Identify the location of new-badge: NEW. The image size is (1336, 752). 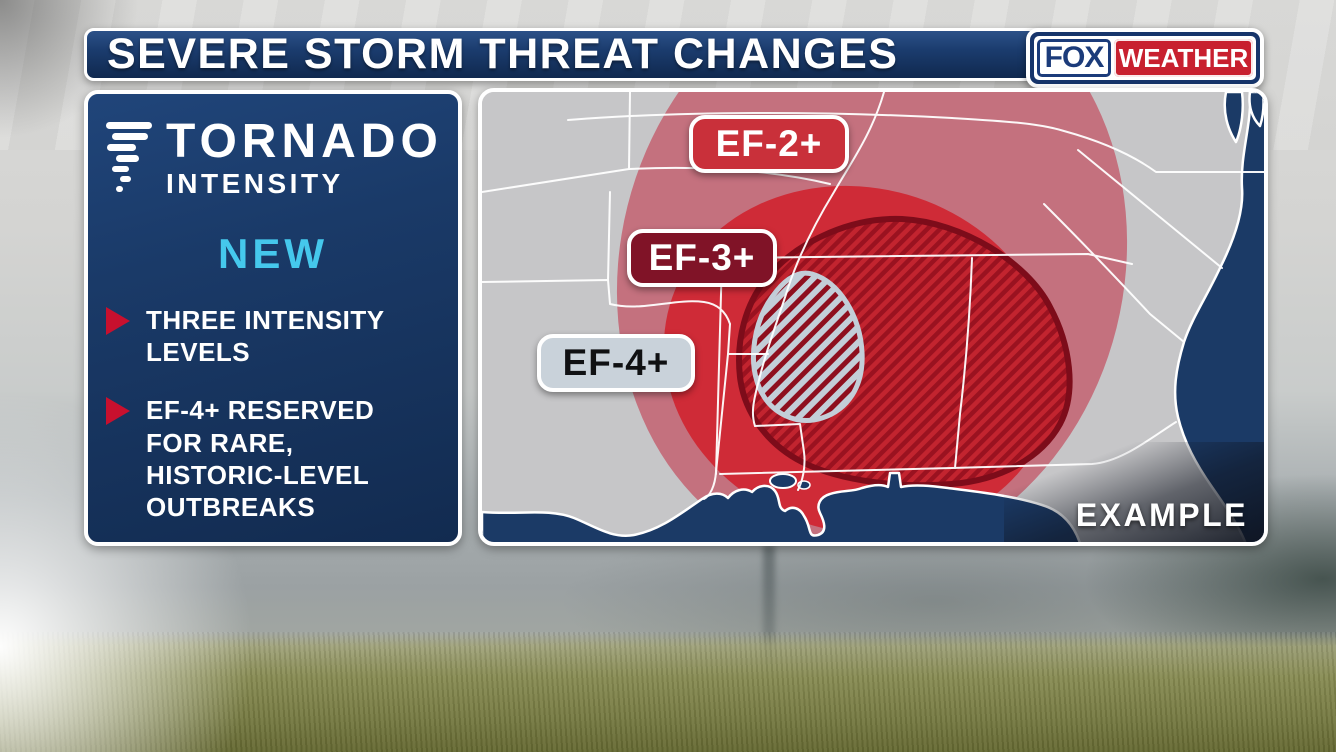
(273, 253).